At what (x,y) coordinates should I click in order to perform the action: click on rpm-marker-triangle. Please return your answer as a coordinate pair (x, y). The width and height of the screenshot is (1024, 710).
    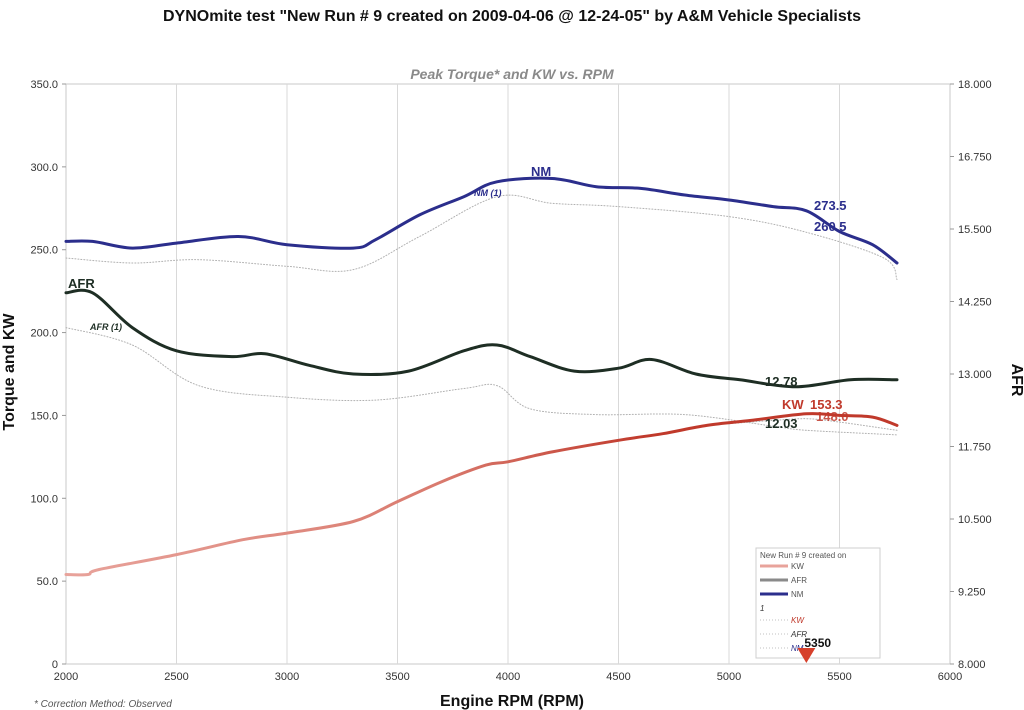
    Looking at the image, I should click on (806, 655).